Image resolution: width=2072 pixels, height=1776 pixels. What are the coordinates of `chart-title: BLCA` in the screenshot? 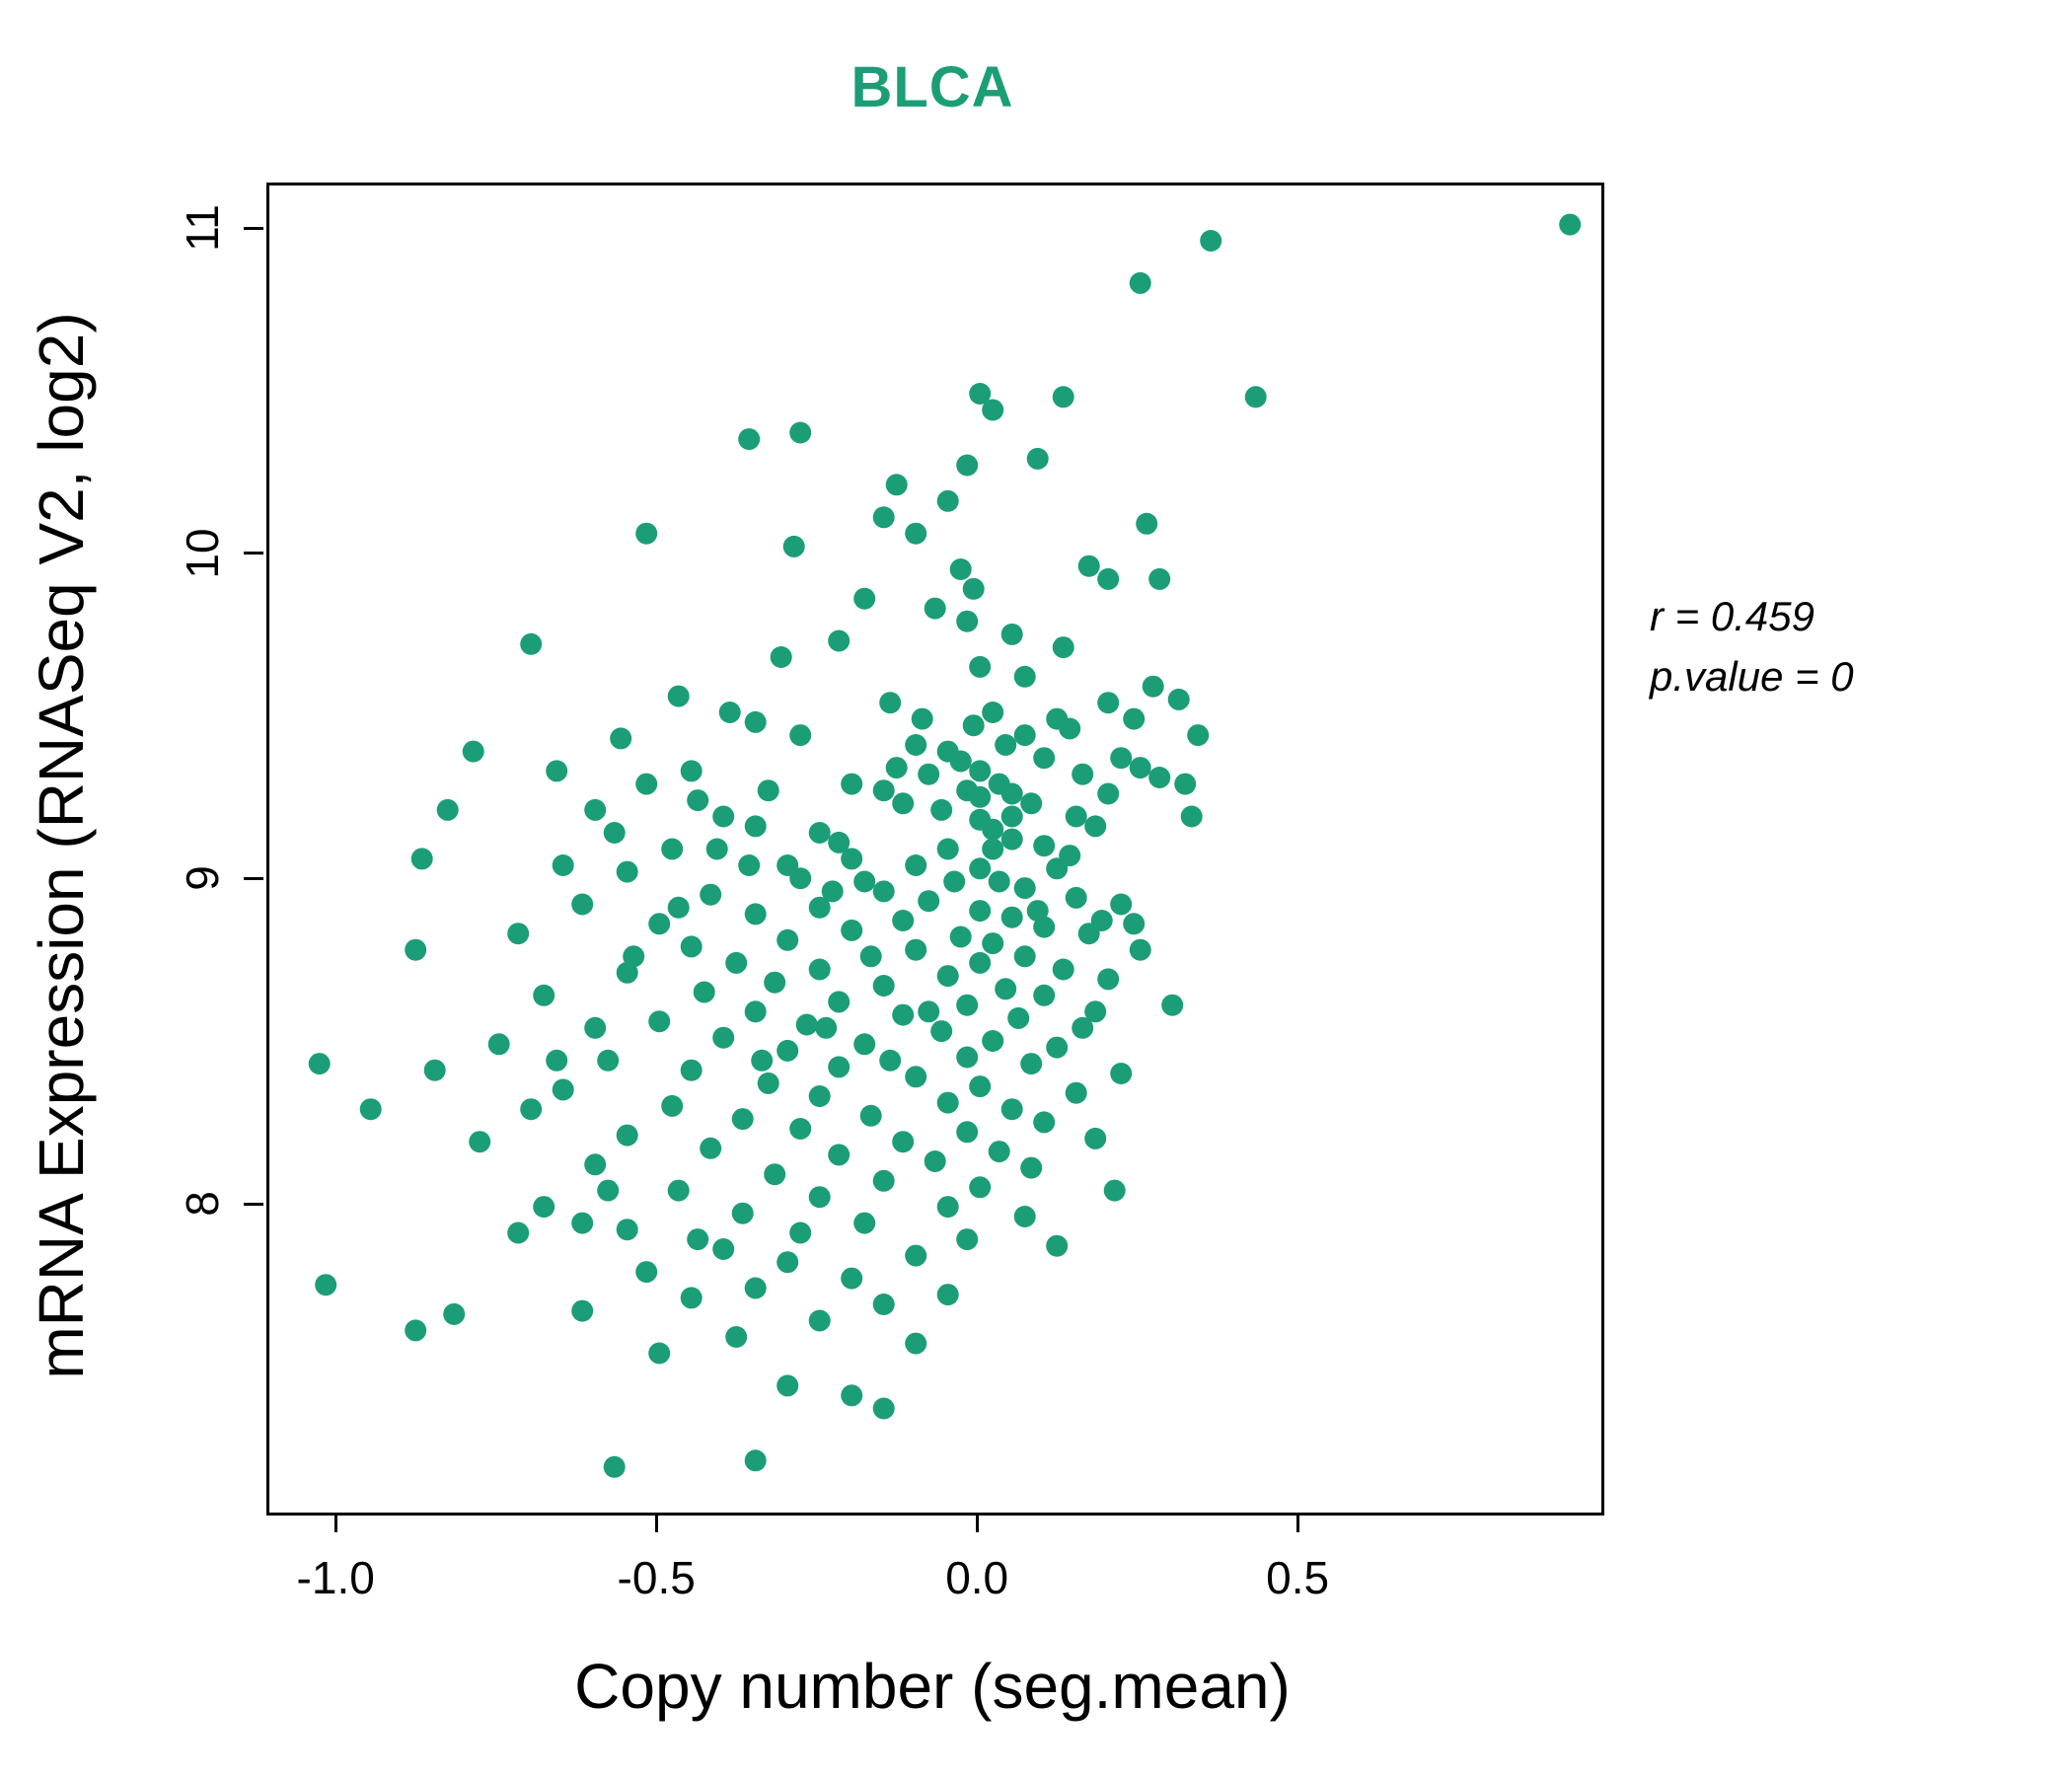 It's located at (933, 87).